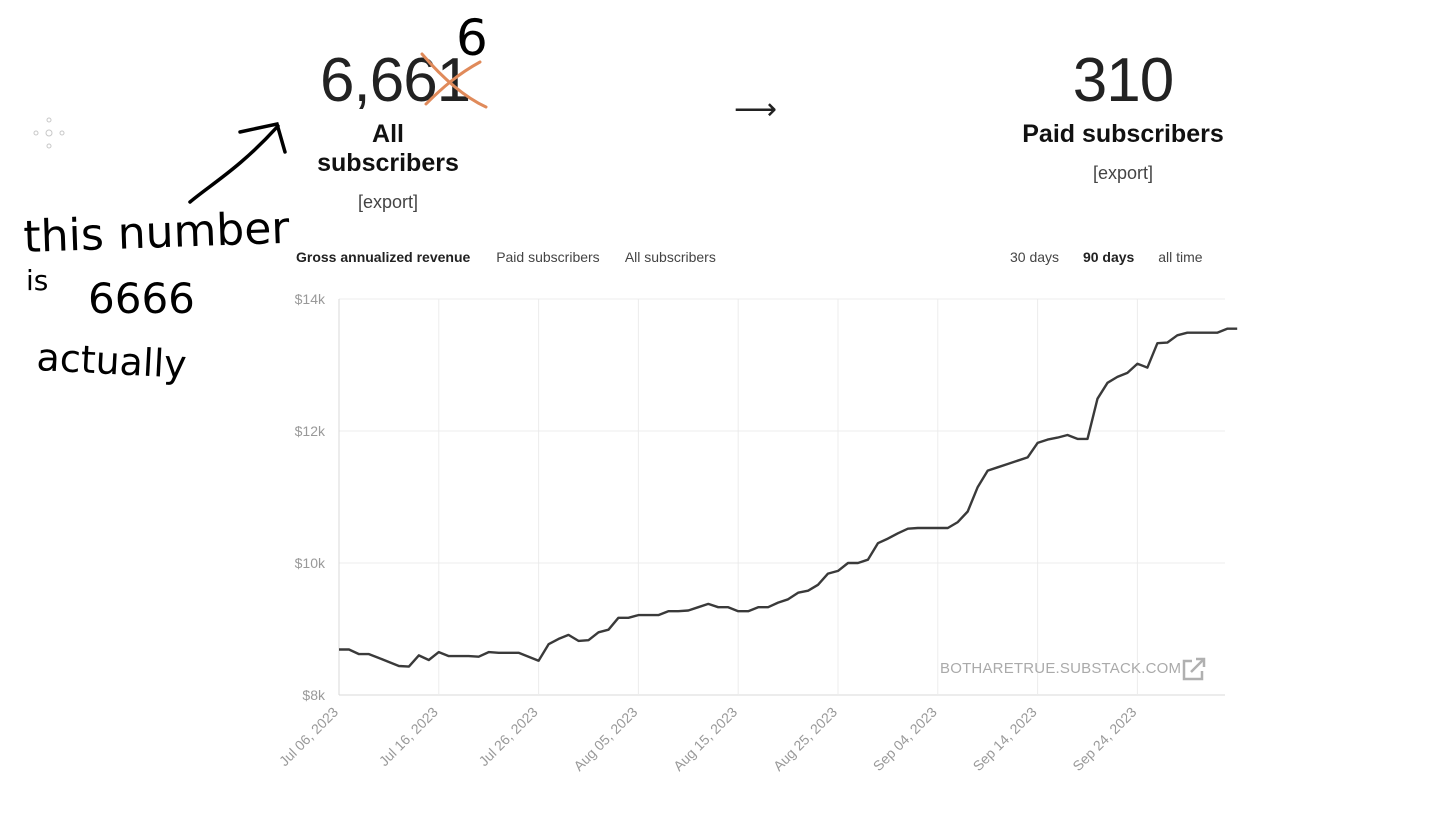 The height and width of the screenshot is (813, 1456). What do you see at coordinates (905, 739) in the screenshot?
I see `x-tick-label: Sep 04, 2023` at bounding box center [905, 739].